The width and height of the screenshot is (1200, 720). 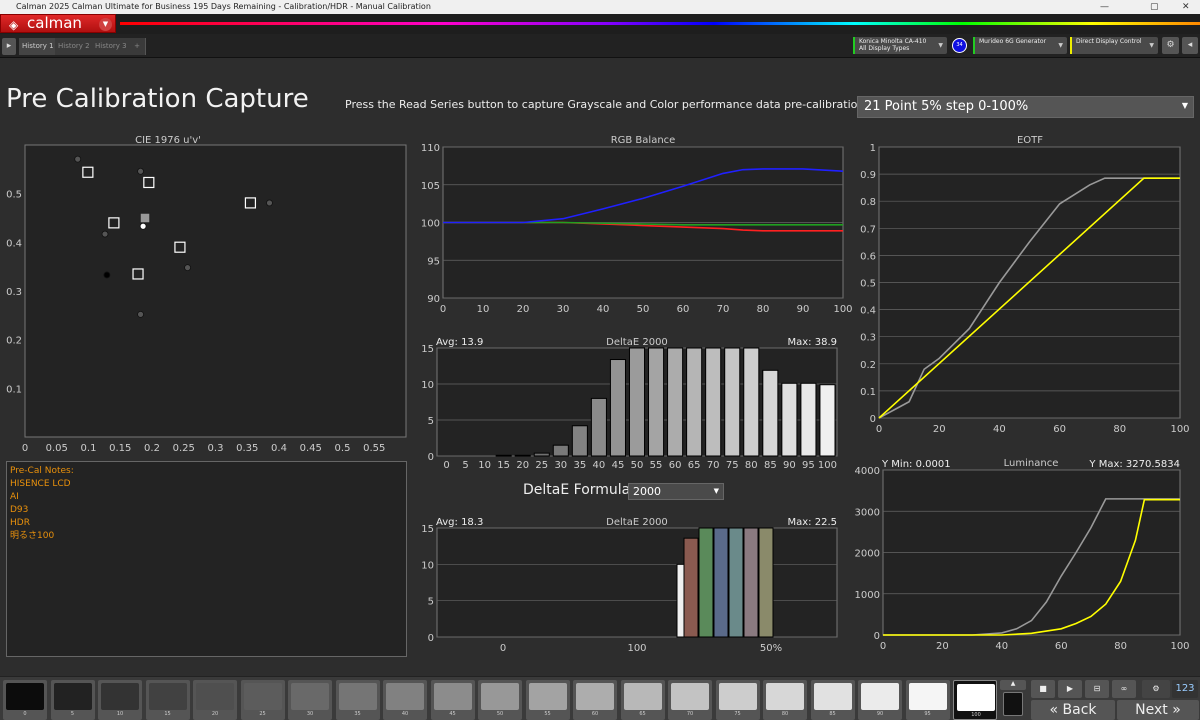 What do you see at coordinates (137, 46) in the screenshot?
I see `add-tab-button: +` at bounding box center [137, 46].